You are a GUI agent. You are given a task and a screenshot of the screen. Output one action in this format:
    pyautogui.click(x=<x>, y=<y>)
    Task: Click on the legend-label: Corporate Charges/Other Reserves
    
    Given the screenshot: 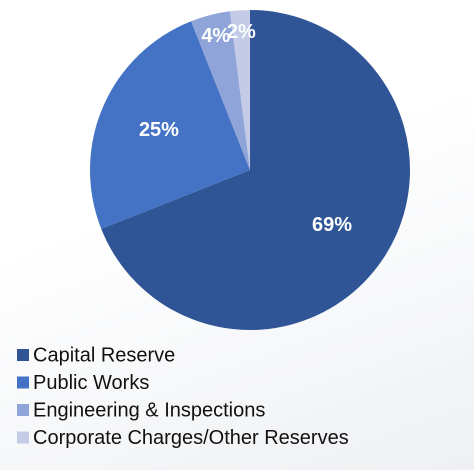 What is the action you would take?
    pyautogui.click(x=191, y=438)
    